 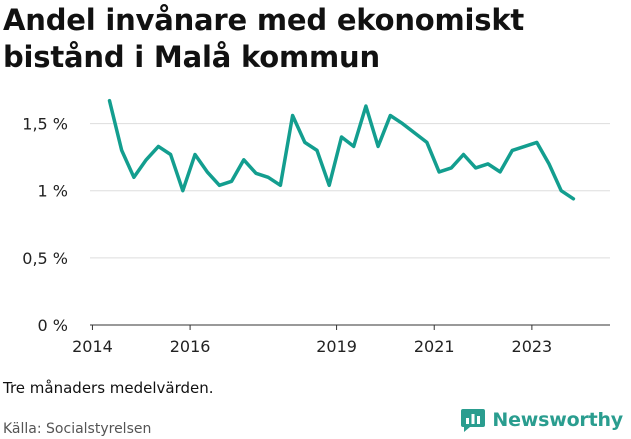 I want to click on x-tick-label: 2021, so click(x=434, y=346).